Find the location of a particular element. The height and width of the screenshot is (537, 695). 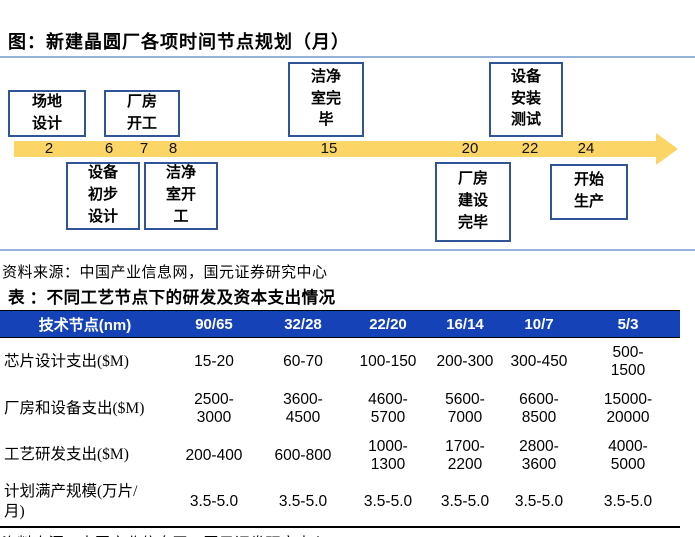

cell-value: 2500- 3000 is located at coordinates (214, 408).